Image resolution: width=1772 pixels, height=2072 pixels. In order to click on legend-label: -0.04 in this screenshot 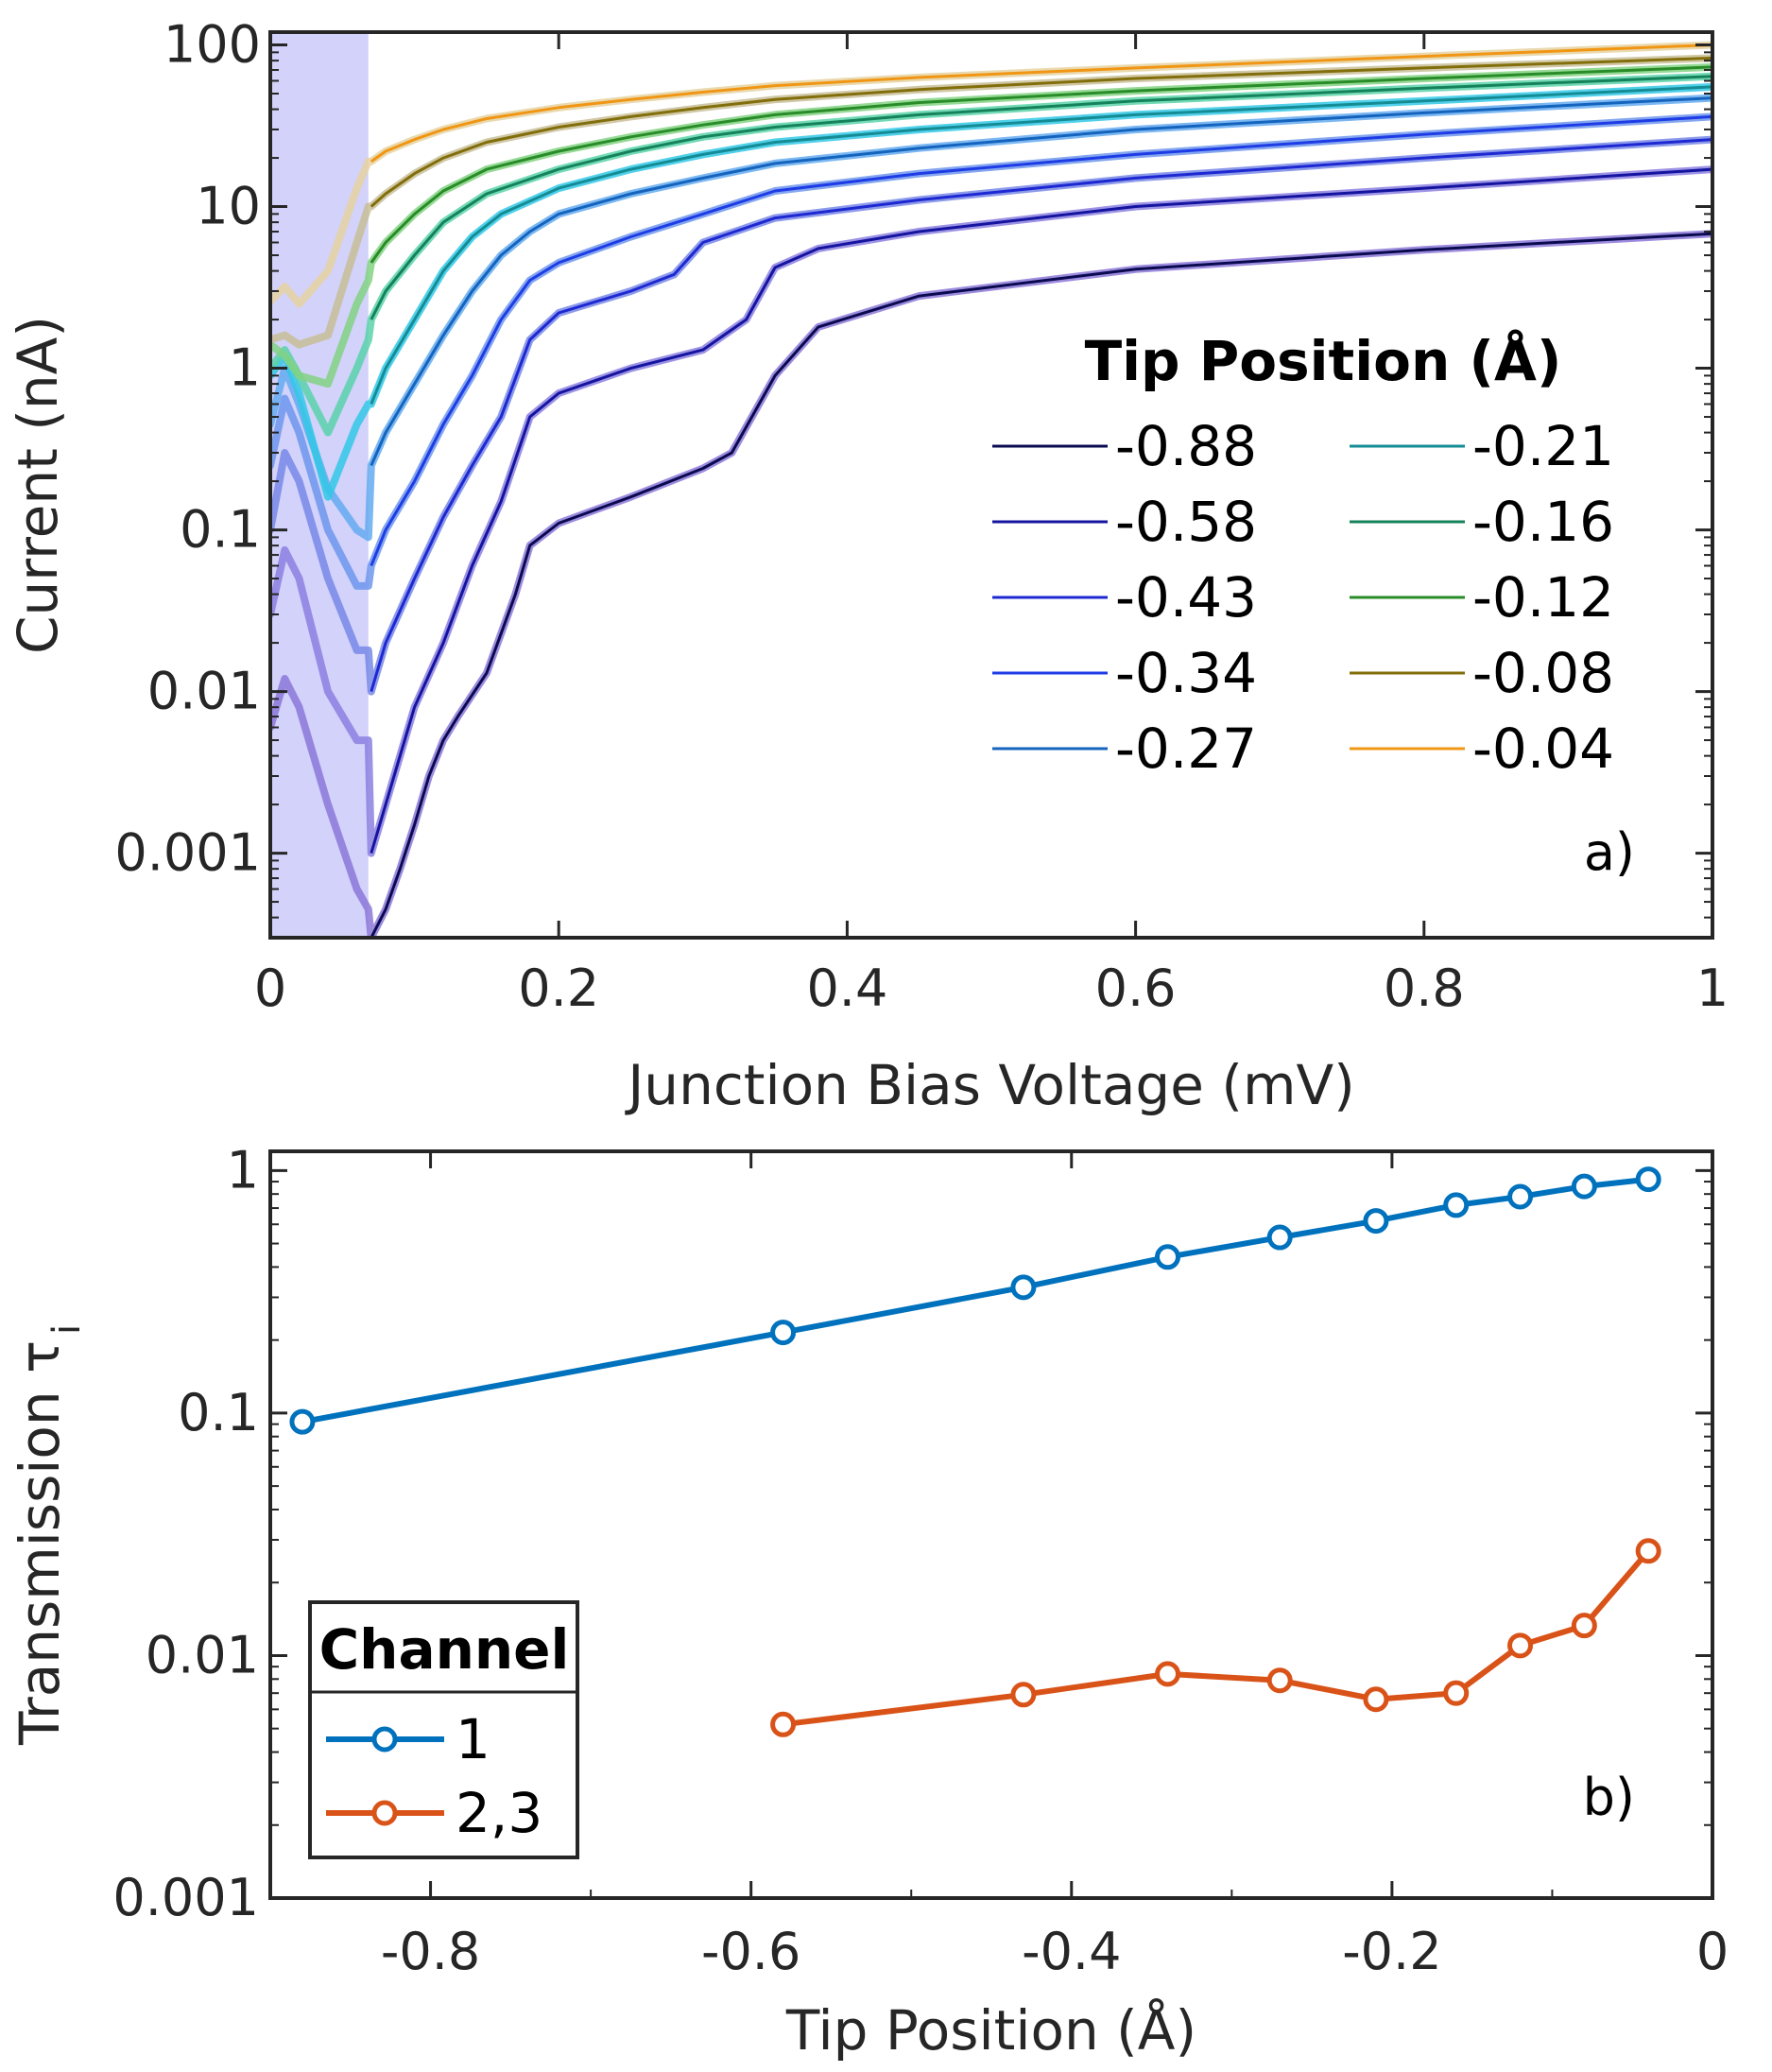, I will do `click(1543, 749)`.